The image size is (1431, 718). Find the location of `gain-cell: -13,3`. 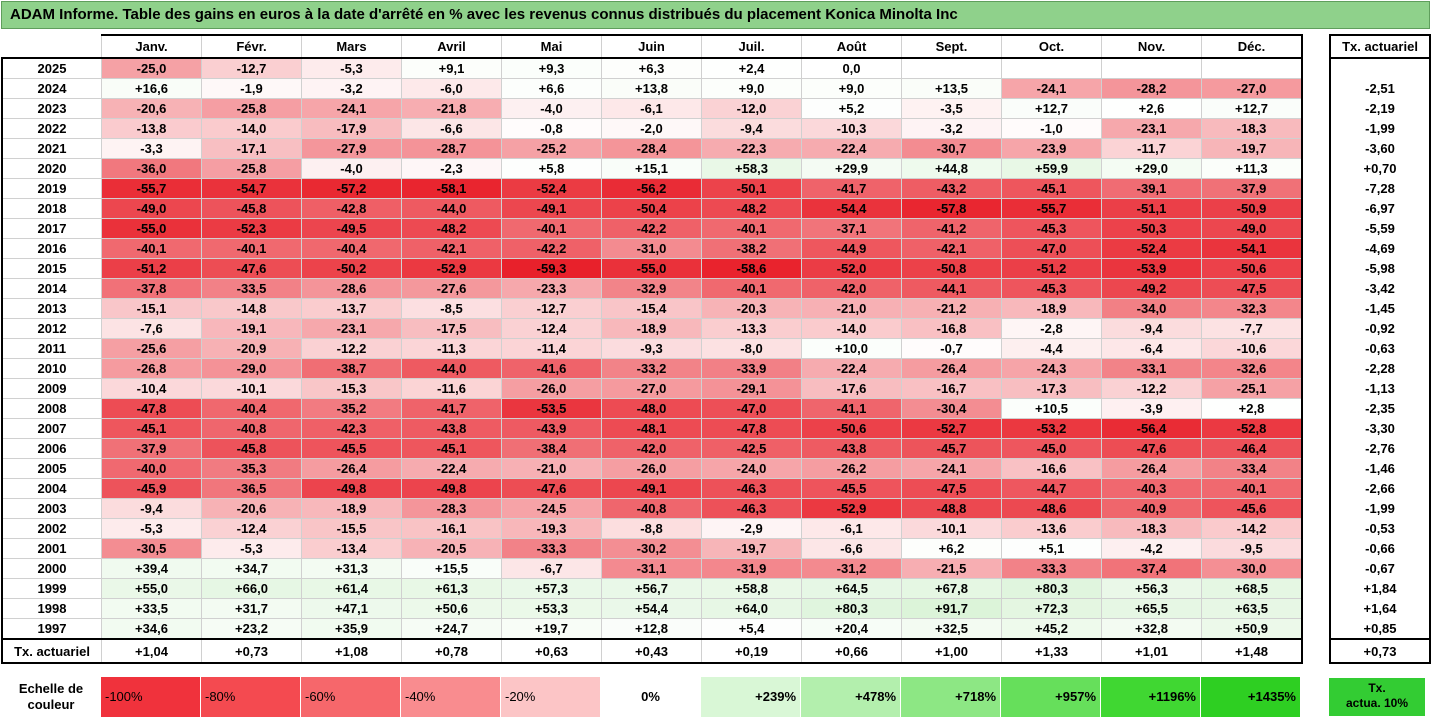

gain-cell: -13,3 is located at coordinates (751, 328).